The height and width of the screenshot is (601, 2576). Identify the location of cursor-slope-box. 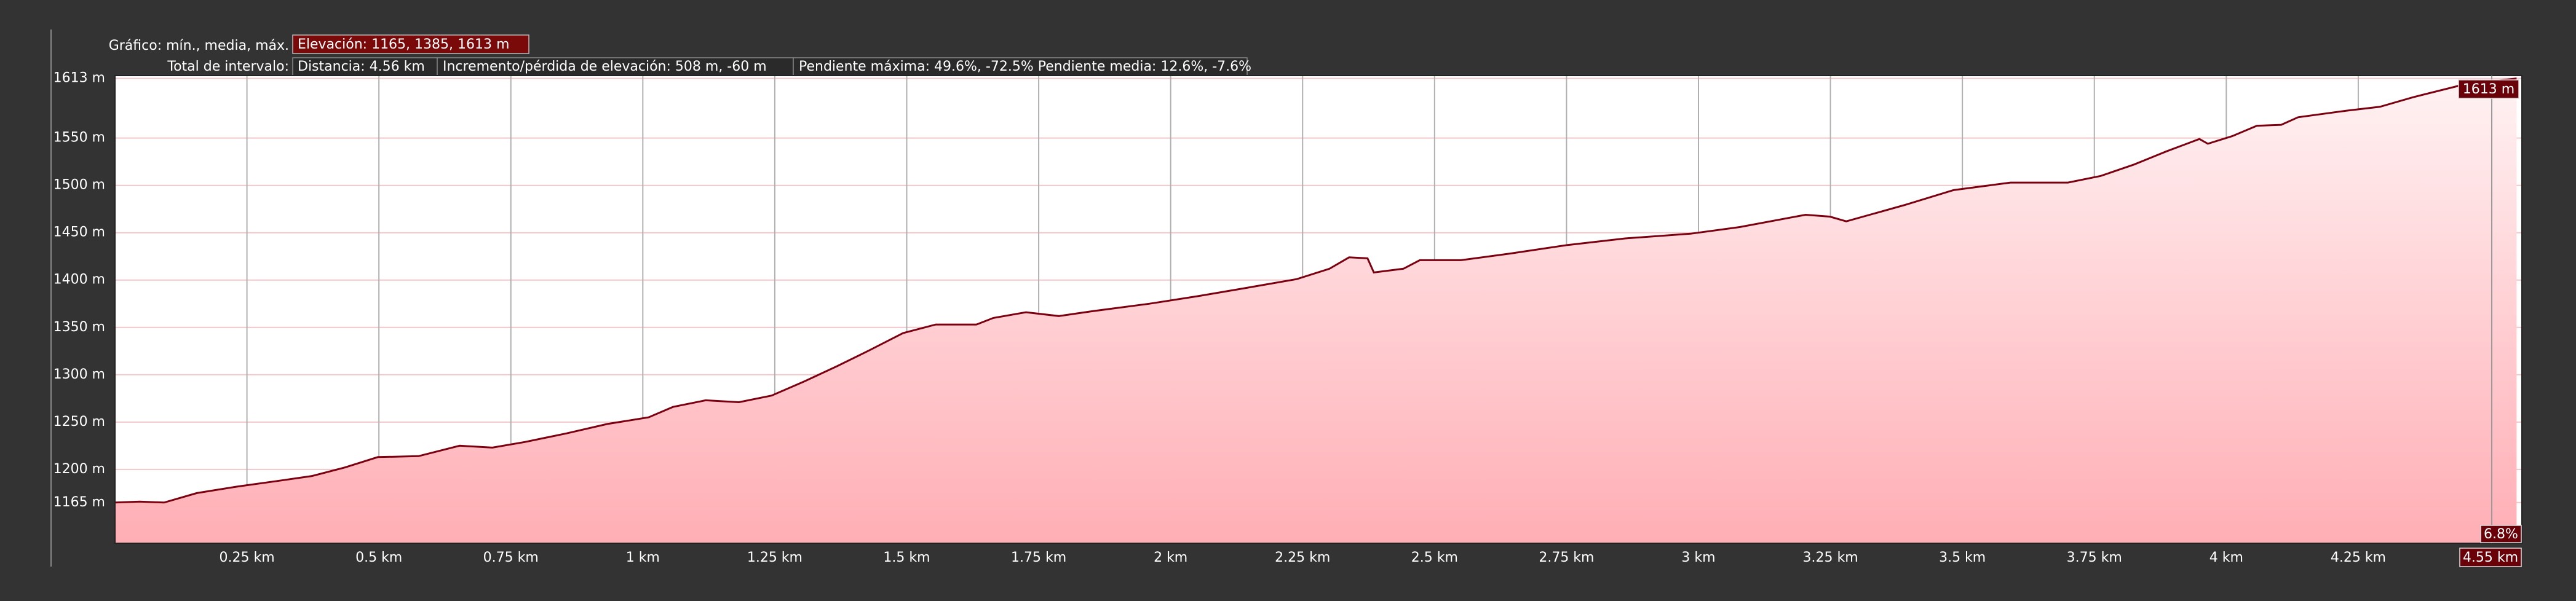
(2501, 534).